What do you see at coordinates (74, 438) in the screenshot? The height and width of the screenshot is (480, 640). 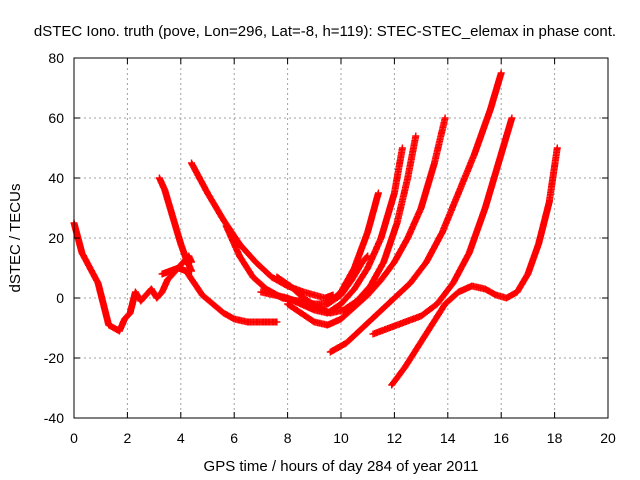 I see `x-tick-label: 0` at bounding box center [74, 438].